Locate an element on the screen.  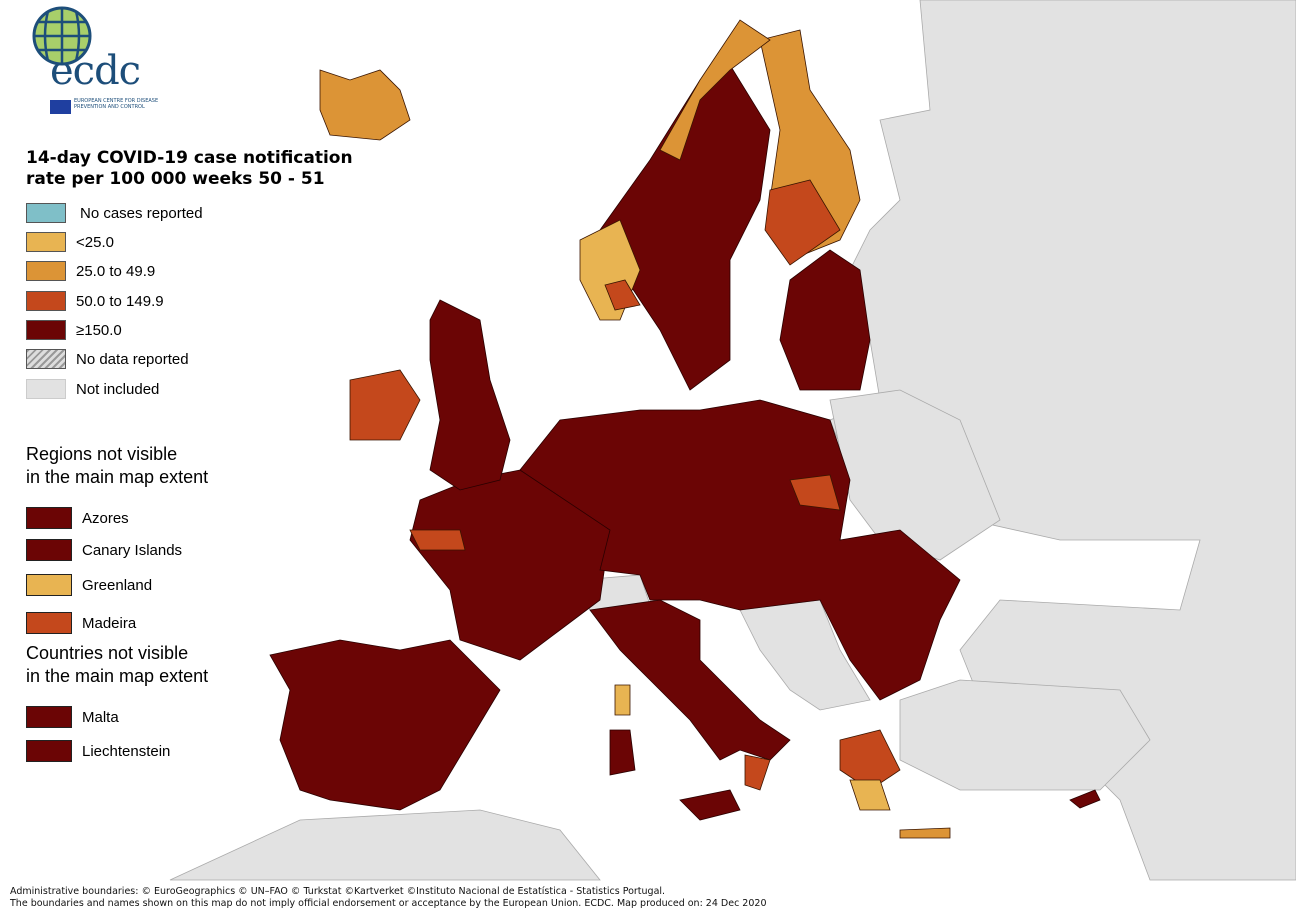
country-liechtenstein: Liechtenstein is located at coordinates (98, 751).